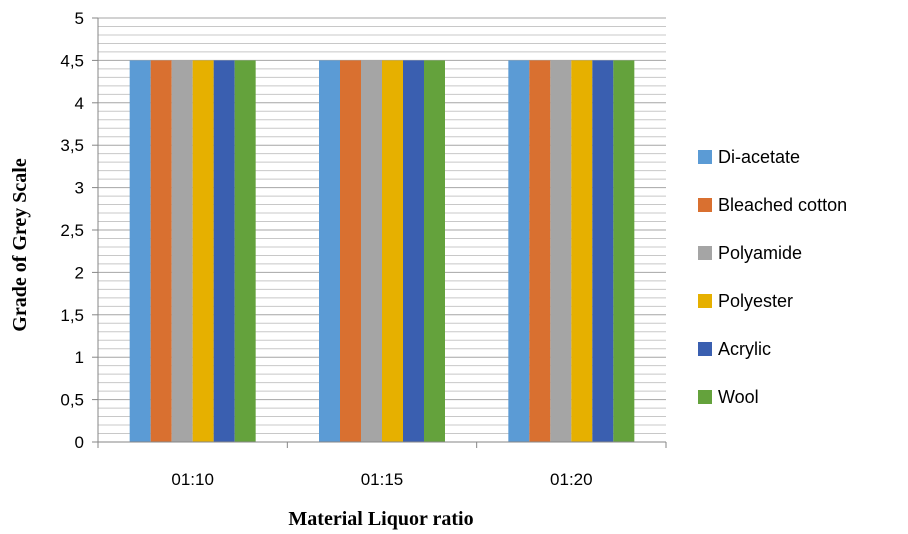  What do you see at coordinates (759, 157) in the screenshot?
I see `legend-label: Di-acetate` at bounding box center [759, 157].